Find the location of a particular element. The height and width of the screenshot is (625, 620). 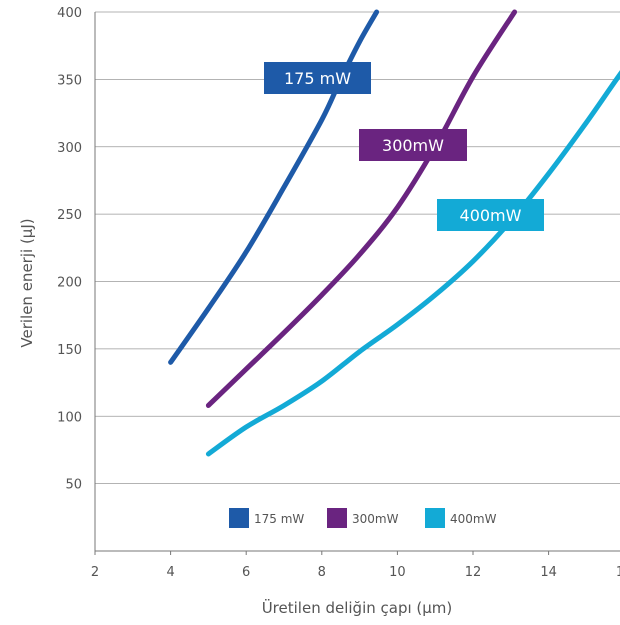

series-callouts: 175 mW 300mW 400mW is located at coordinates (404, 146).